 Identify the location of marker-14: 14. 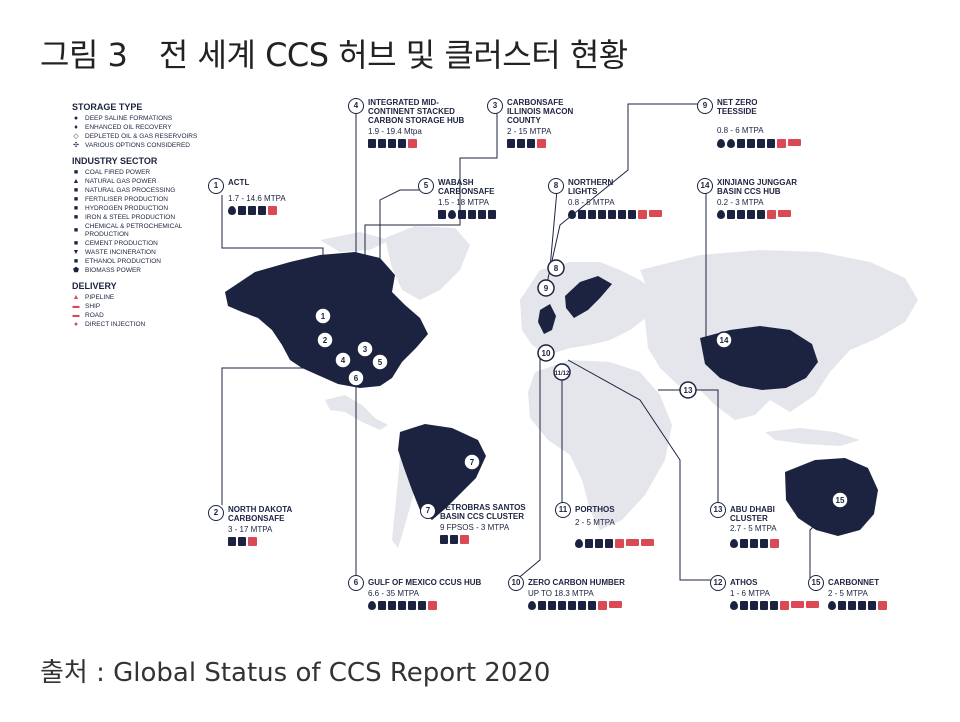
(724, 340).